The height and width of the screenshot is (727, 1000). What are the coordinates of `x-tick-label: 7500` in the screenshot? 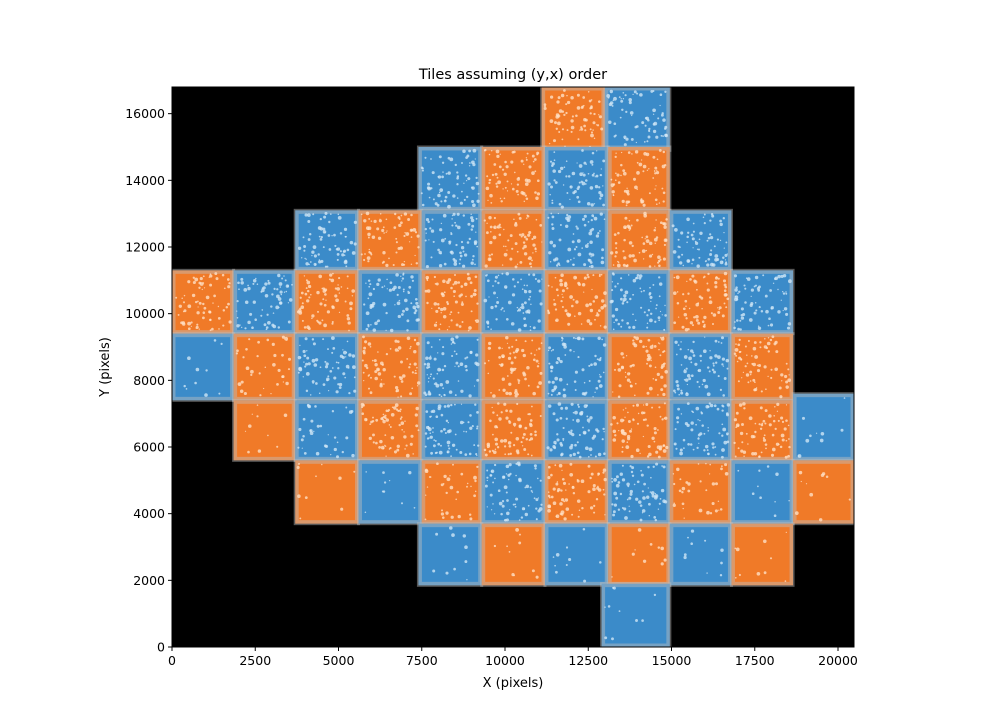 It's located at (422, 660).